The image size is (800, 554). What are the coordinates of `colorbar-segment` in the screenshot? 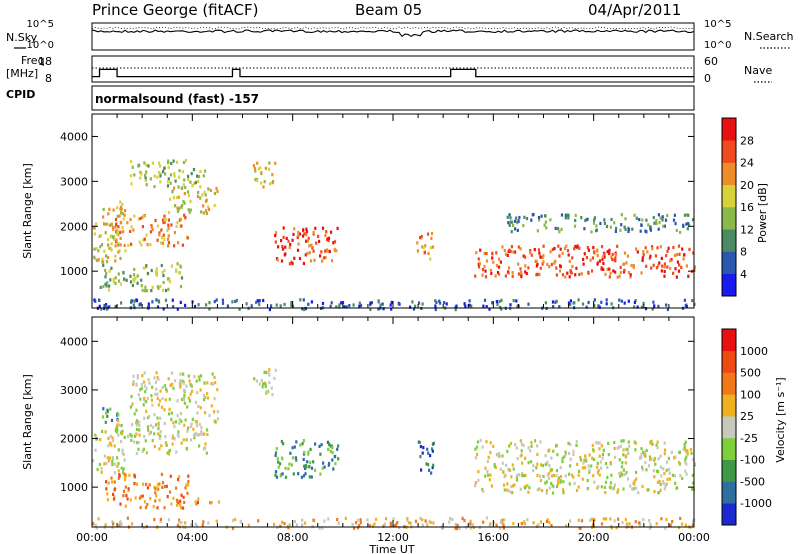 It's located at (729, 129).